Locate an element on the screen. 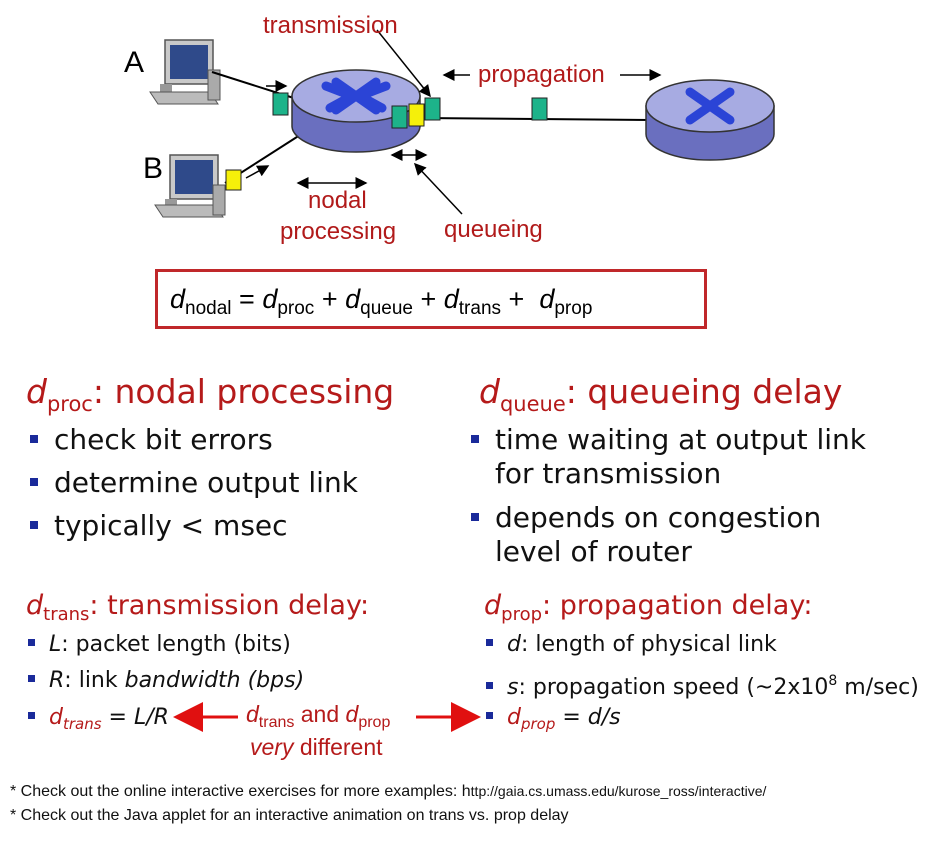 Image resolution: width=952 pixels, height=842 pixels. host-b-label: B is located at coordinates (153, 168).